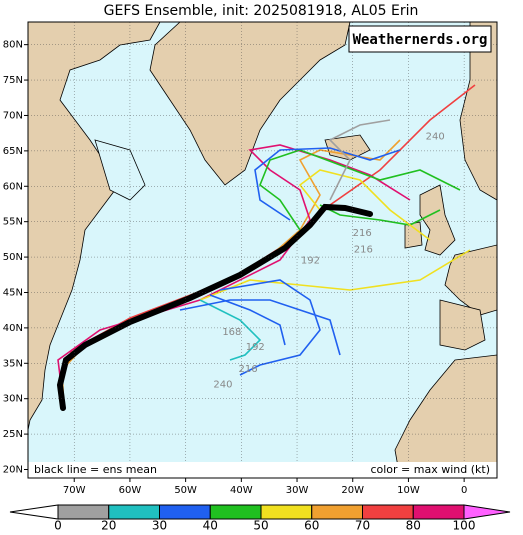  What do you see at coordinates (464, 525) in the screenshot?
I see `colorbar-tick-label: 100` at bounding box center [464, 525].